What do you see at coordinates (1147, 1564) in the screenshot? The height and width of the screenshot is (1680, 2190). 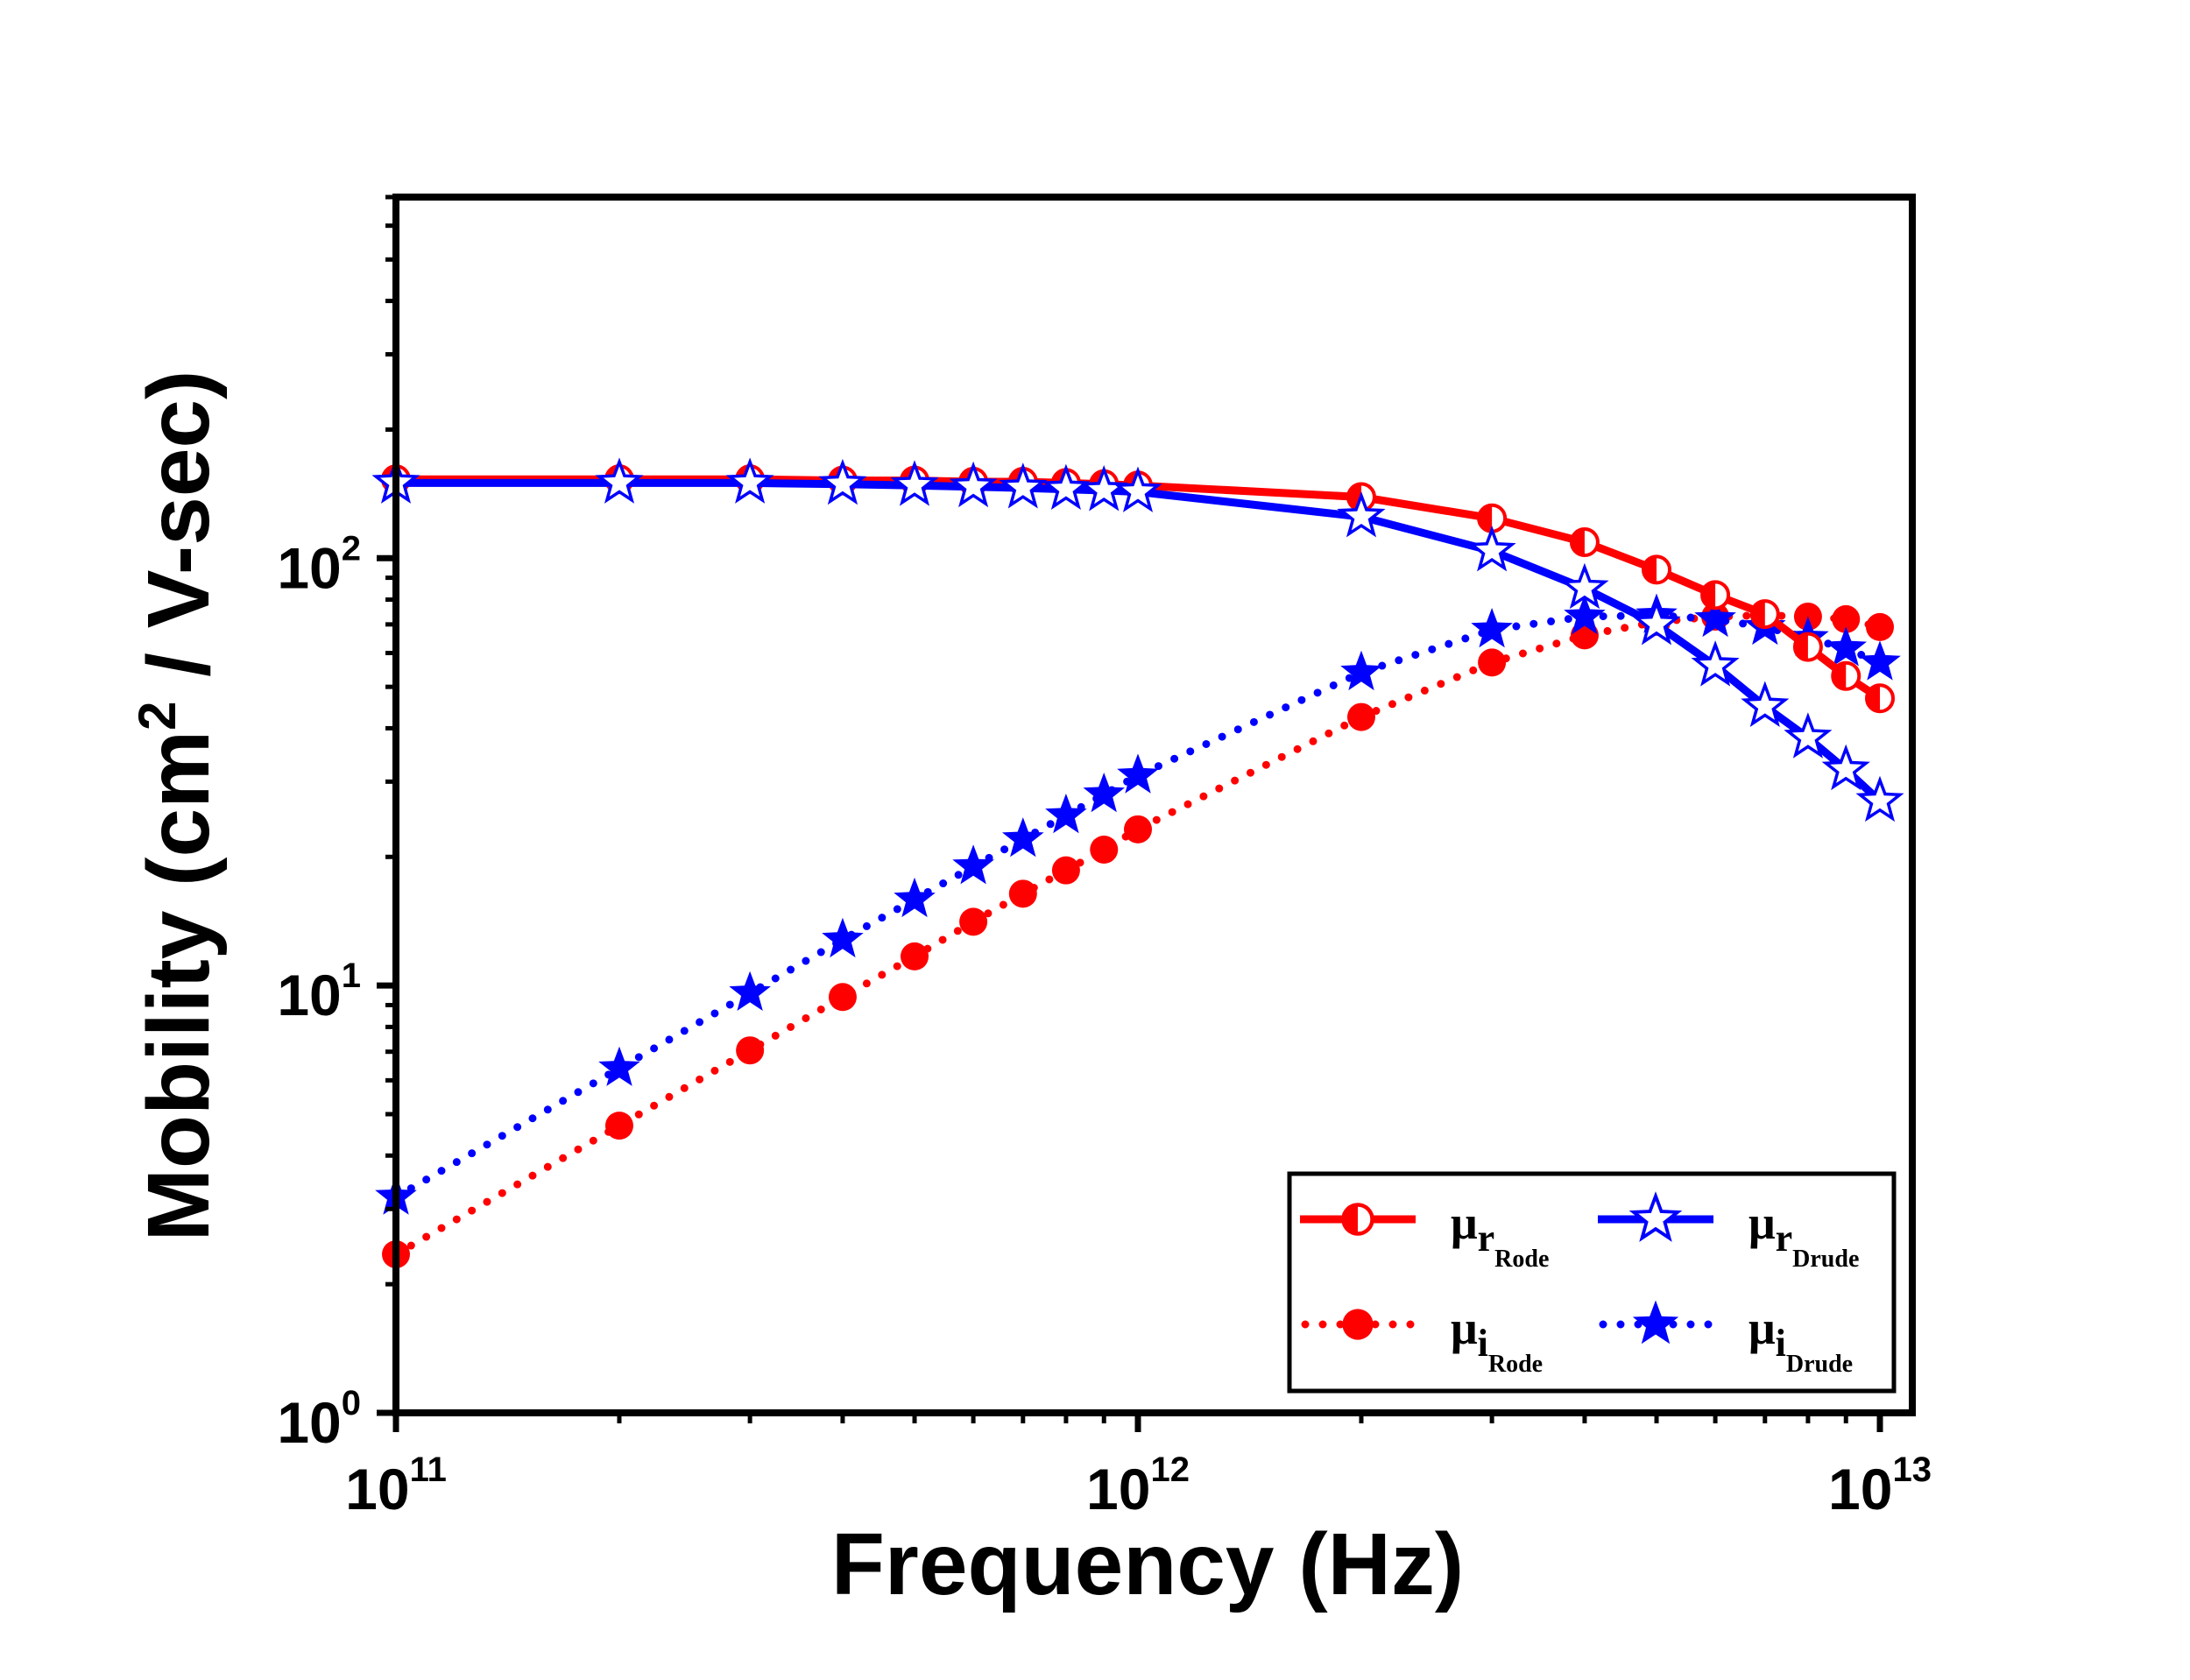 I see `x-axis-title: Frequency (Hz)` at bounding box center [1147, 1564].